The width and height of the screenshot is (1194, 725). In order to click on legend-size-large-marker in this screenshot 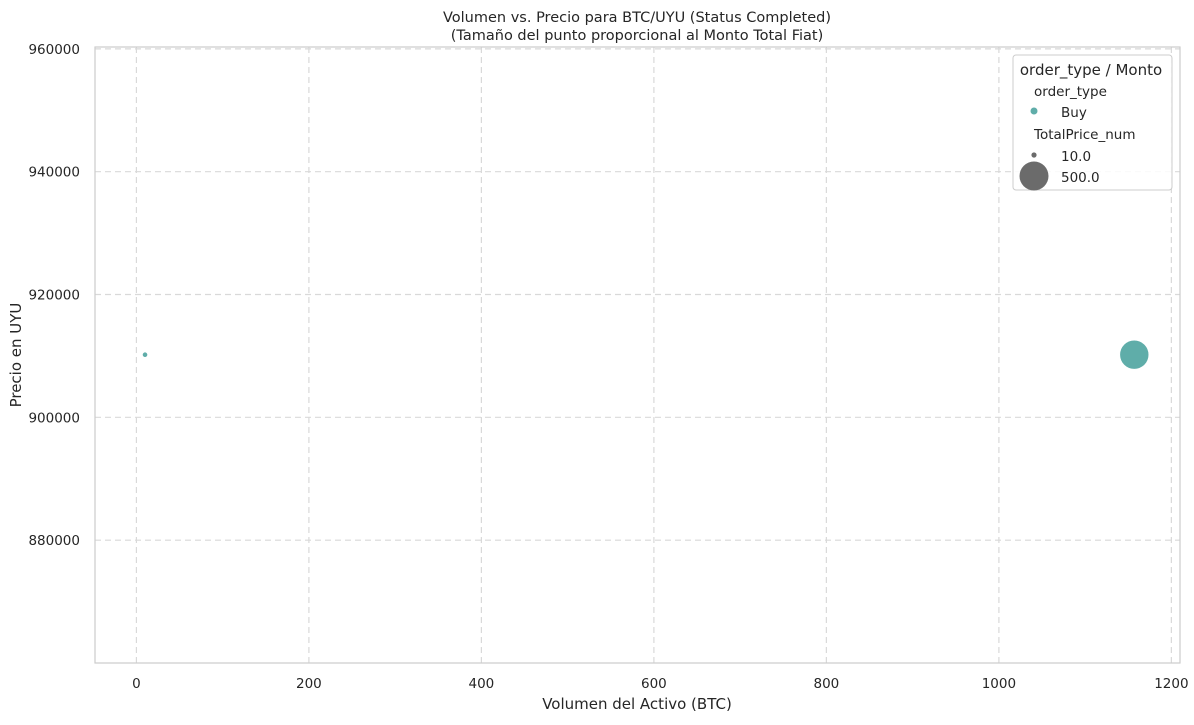, I will do `click(1034, 176)`.